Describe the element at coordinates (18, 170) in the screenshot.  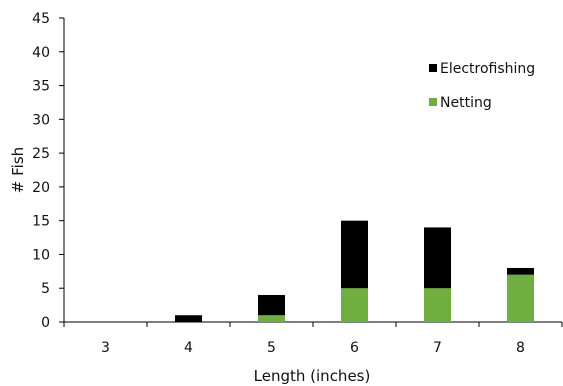
I see `y-axis-title: # Fish` at that location.